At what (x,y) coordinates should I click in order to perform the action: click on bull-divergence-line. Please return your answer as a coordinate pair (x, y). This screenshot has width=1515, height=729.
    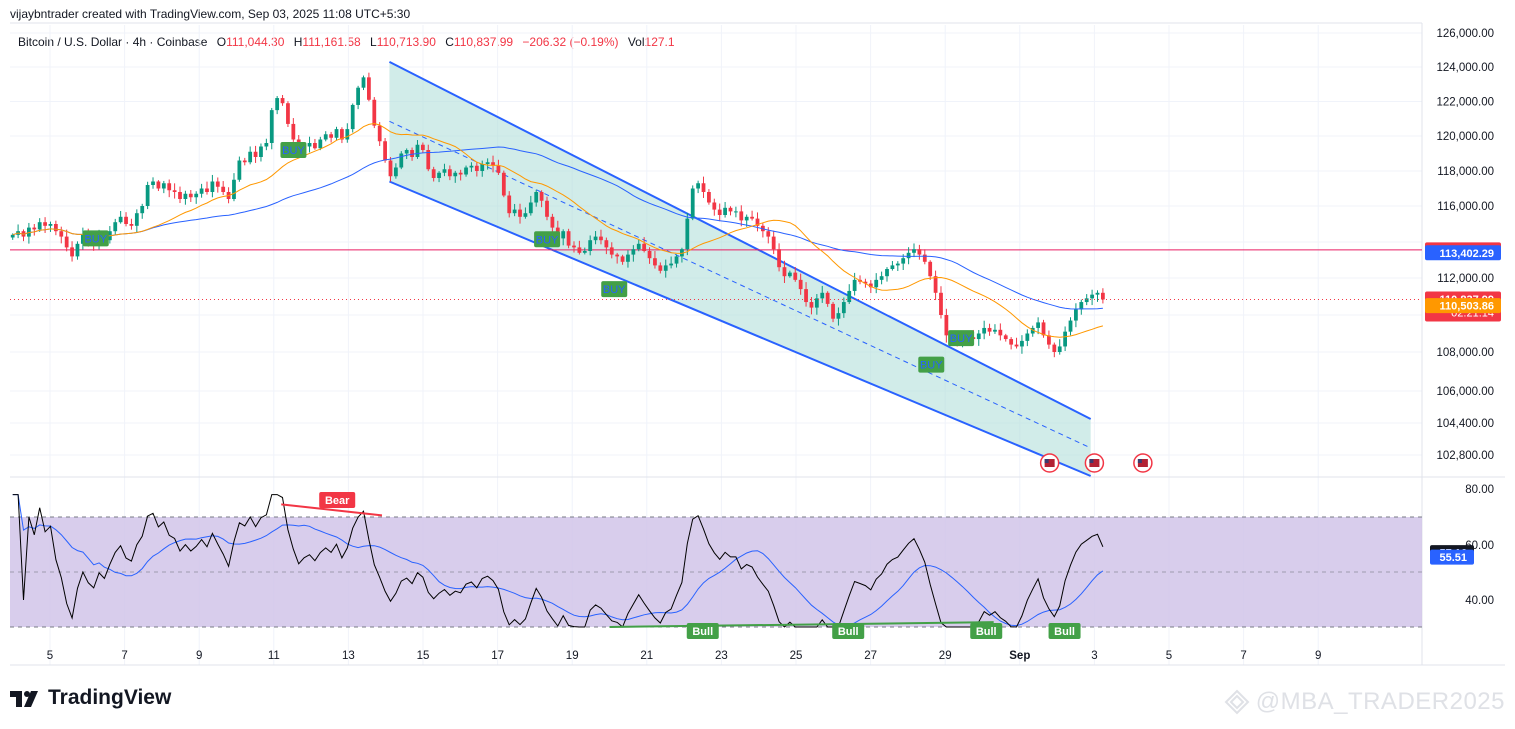
    Looking at the image, I should click on (801, 624).